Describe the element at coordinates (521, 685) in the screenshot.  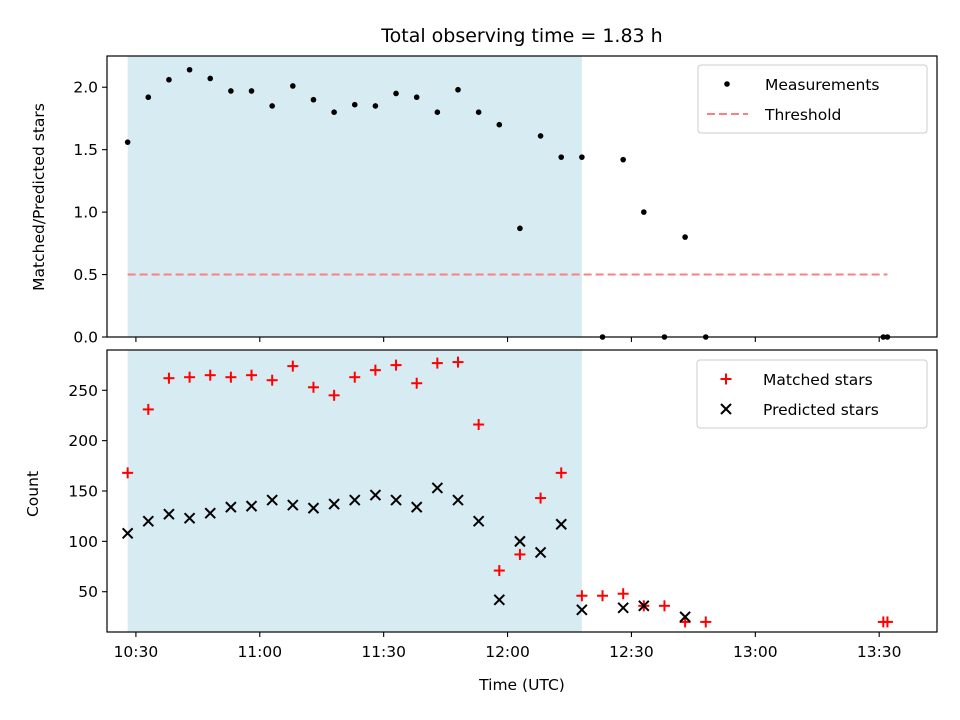
I see `x-axis-label: Time (UTC)` at that location.